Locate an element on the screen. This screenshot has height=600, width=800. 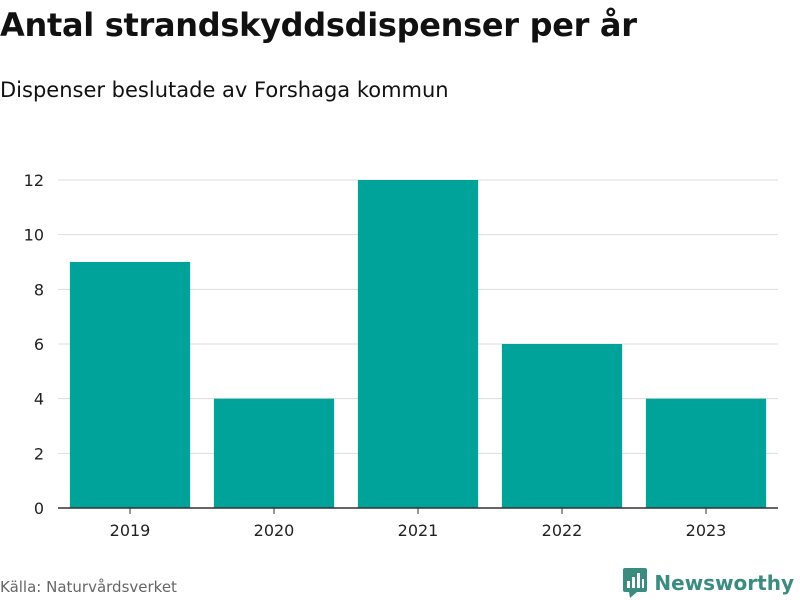
y-tick-label: 12 is located at coordinates (34, 180).